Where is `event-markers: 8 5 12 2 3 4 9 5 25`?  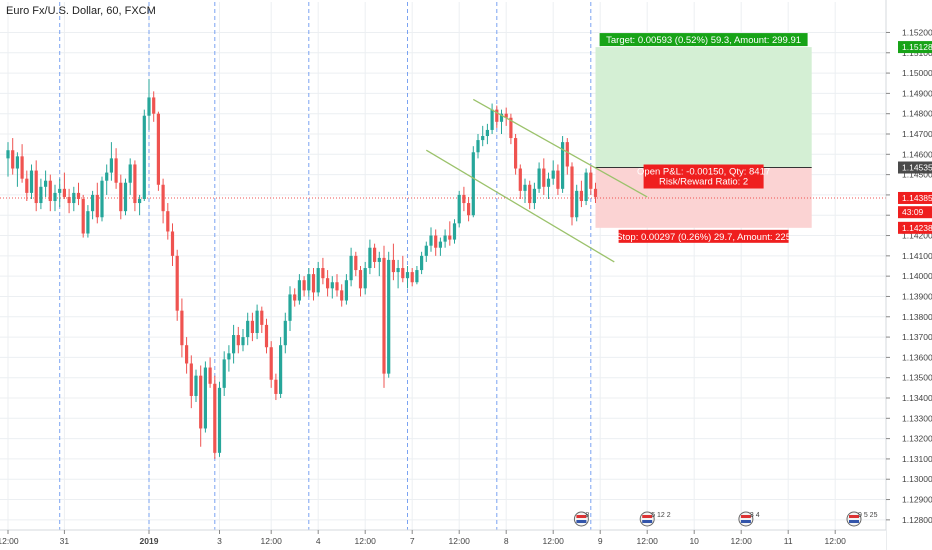 event-markers: 8 5 12 2 3 4 9 5 25 is located at coordinates (725, 519).